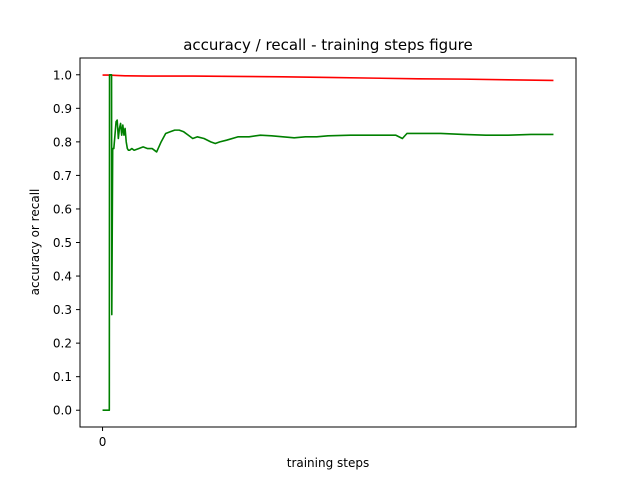  I want to click on y-axis-ticks: 0.0 0.1 0.2 0.3 0.4 0.5 0.6 0.7 0.8 0.9 1.0, so click(66, 243).